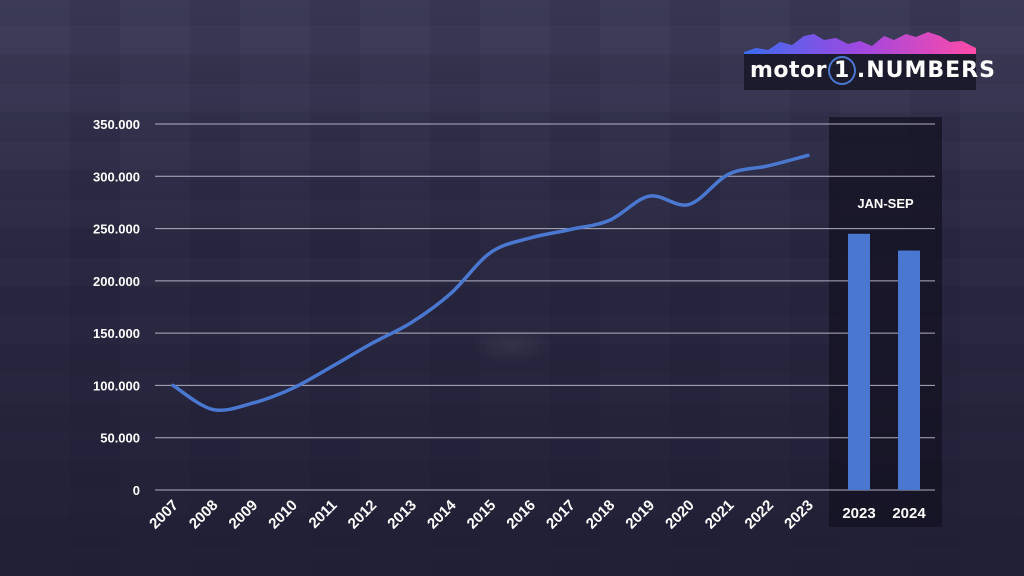  I want to click on jan-sep-title: JAN-SEP, so click(885, 203).